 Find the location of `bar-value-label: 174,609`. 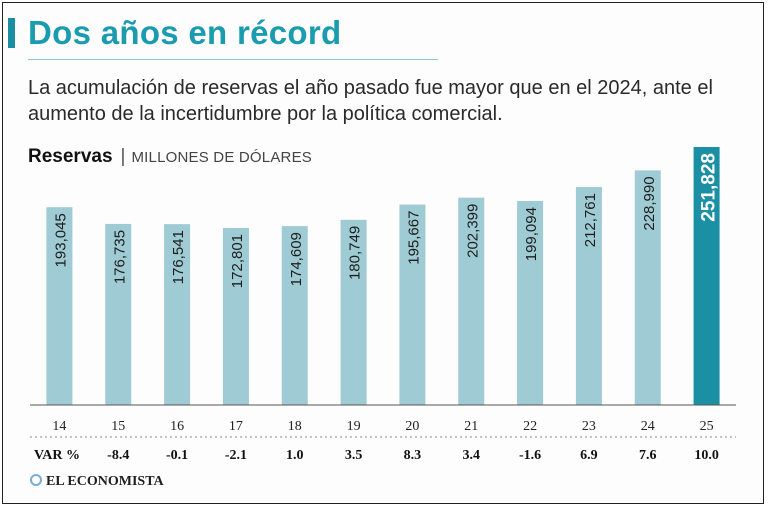

bar-value-label: 174,609 is located at coordinates (296, 259).